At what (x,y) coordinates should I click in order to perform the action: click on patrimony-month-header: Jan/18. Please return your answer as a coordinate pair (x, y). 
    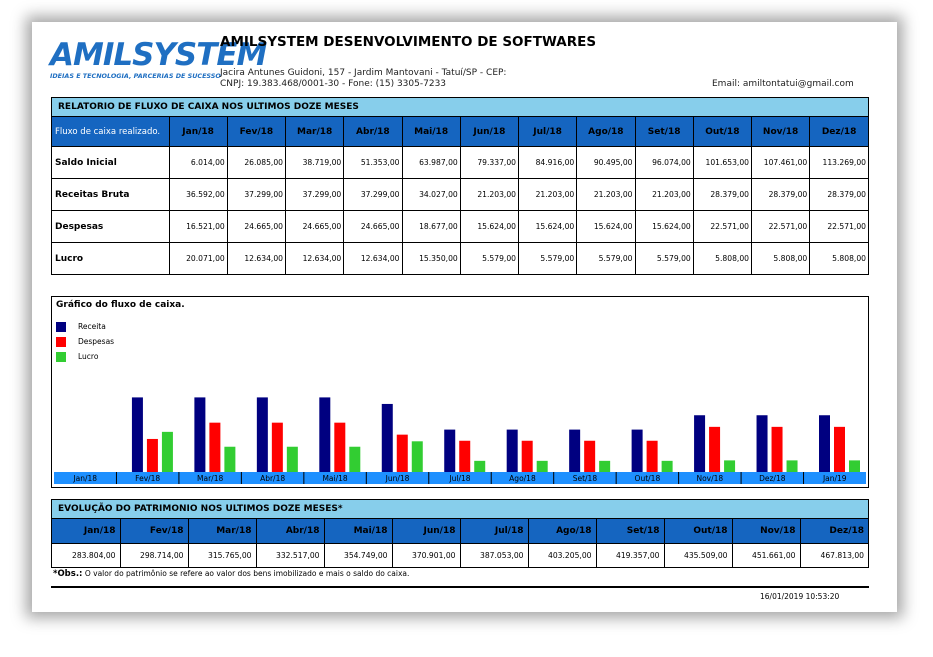
    Looking at the image, I should click on (86, 531).